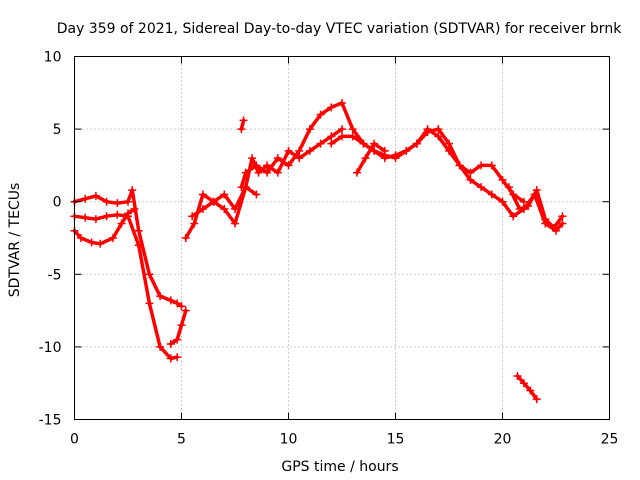 Image resolution: width=640 pixels, height=480 pixels. I want to click on x-tick-label: 0, so click(74, 440).